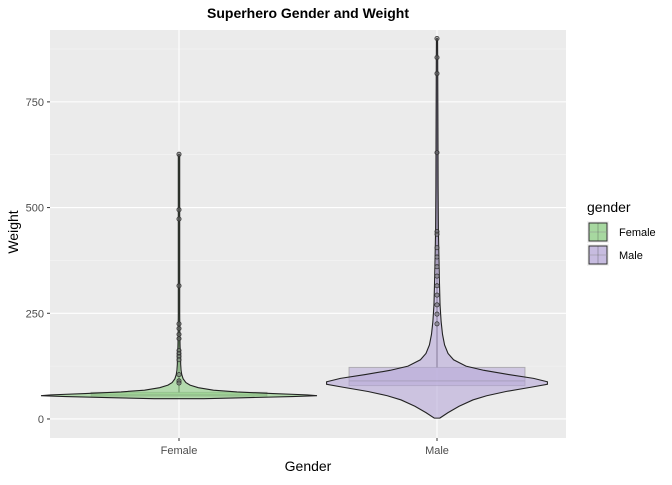 The width and height of the screenshot is (672, 485). Describe the element at coordinates (308, 466) in the screenshot. I see `x-axis-label: Gender` at that location.